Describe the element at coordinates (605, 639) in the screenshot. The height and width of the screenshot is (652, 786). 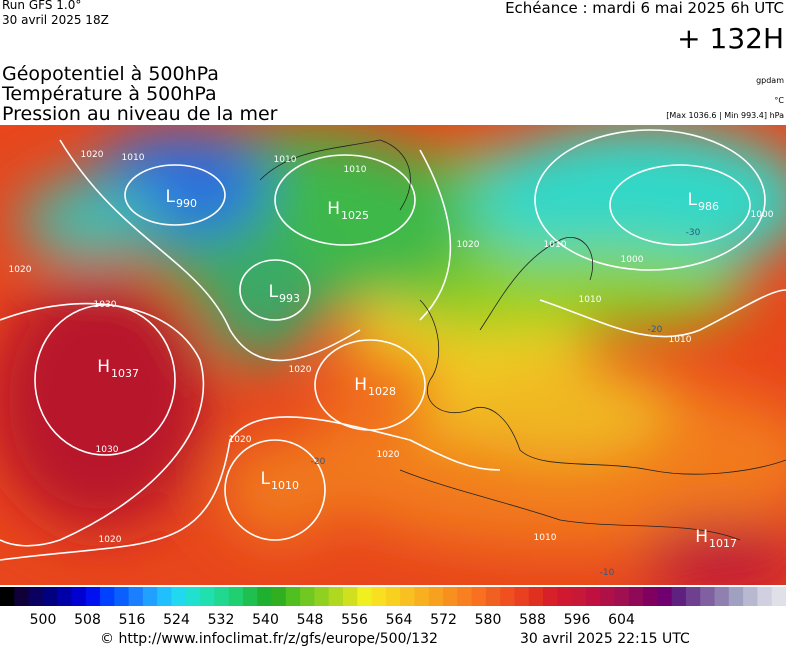
I see `footer-timestamp: 30 avril 2025 22:15 UTC` at that location.